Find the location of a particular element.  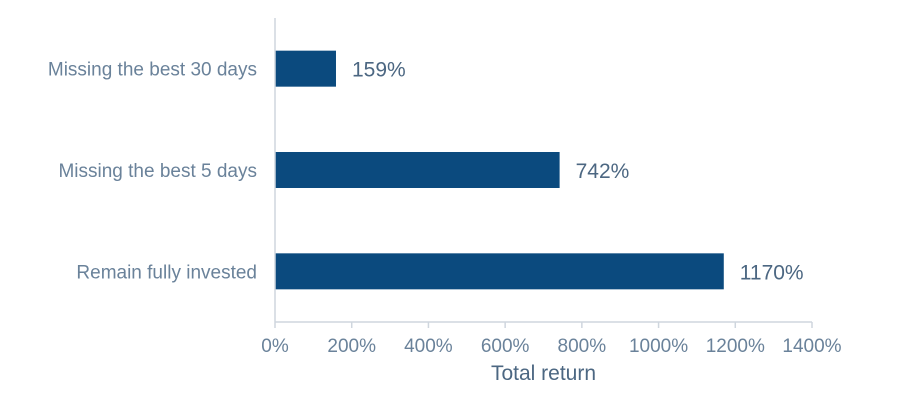

category-label-1: Missing the best 5 days is located at coordinates (157, 171).